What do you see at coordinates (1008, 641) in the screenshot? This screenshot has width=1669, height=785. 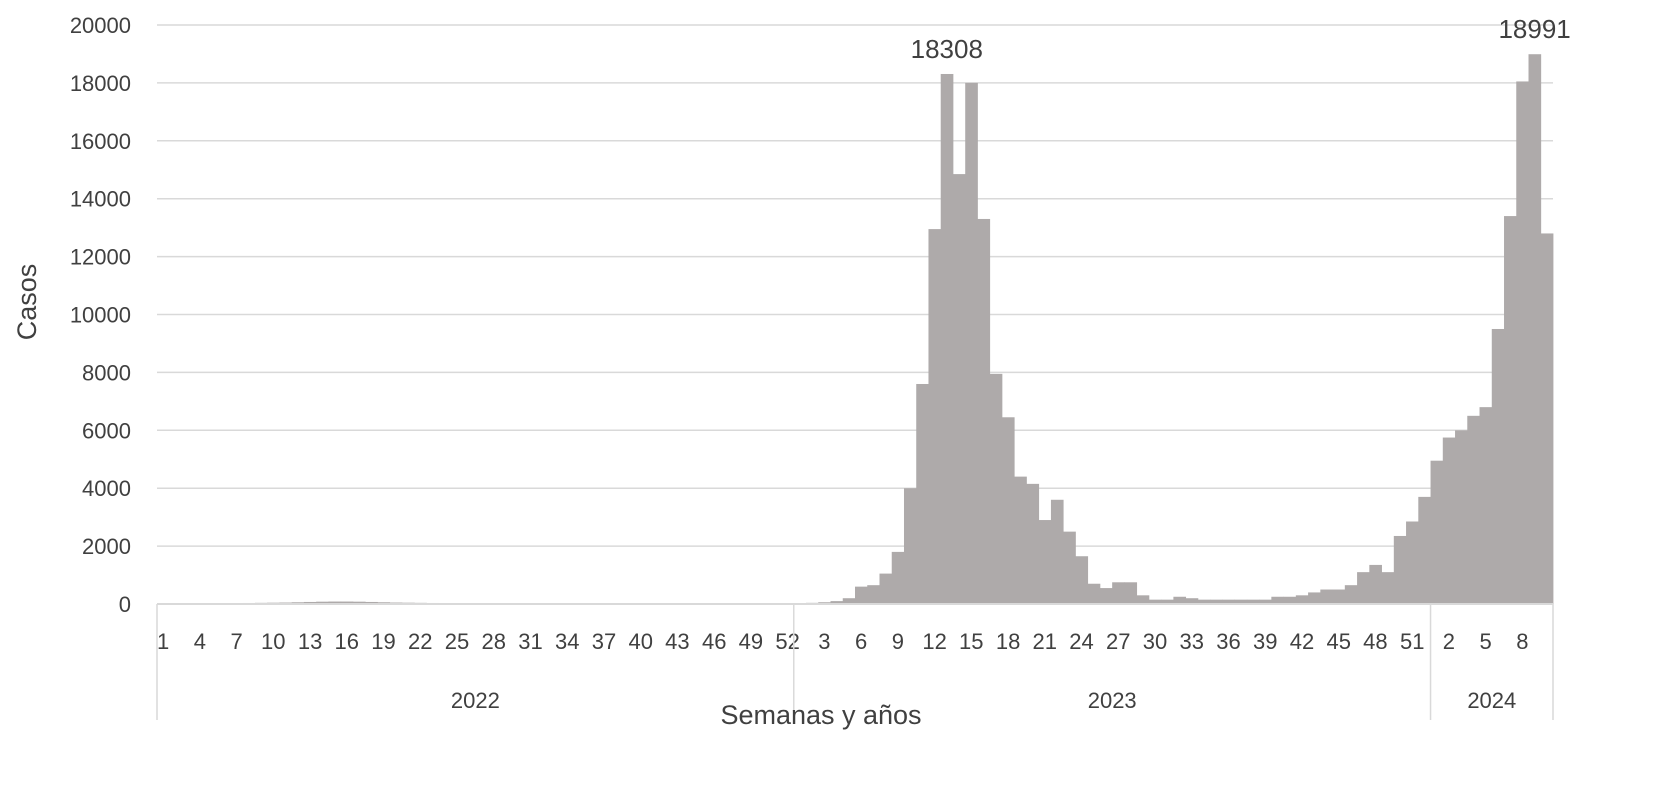 I see `x-tick-label: 18` at bounding box center [1008, 641].